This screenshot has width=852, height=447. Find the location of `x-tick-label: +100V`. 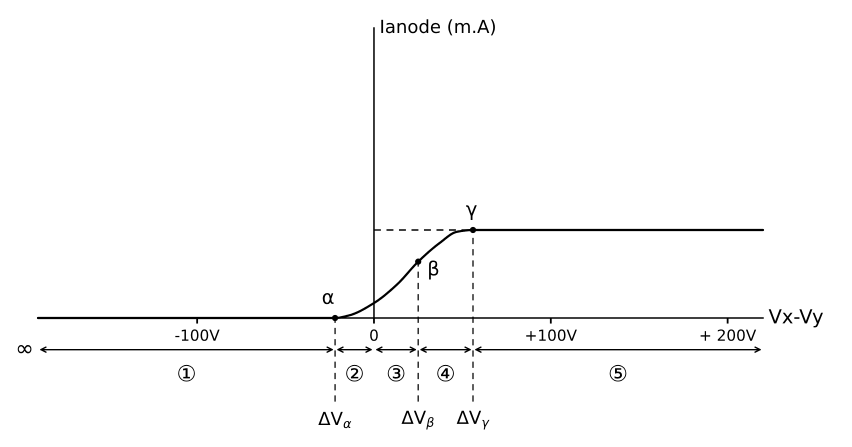

x-tick-label: +100V is located at coordinates (551, 335).